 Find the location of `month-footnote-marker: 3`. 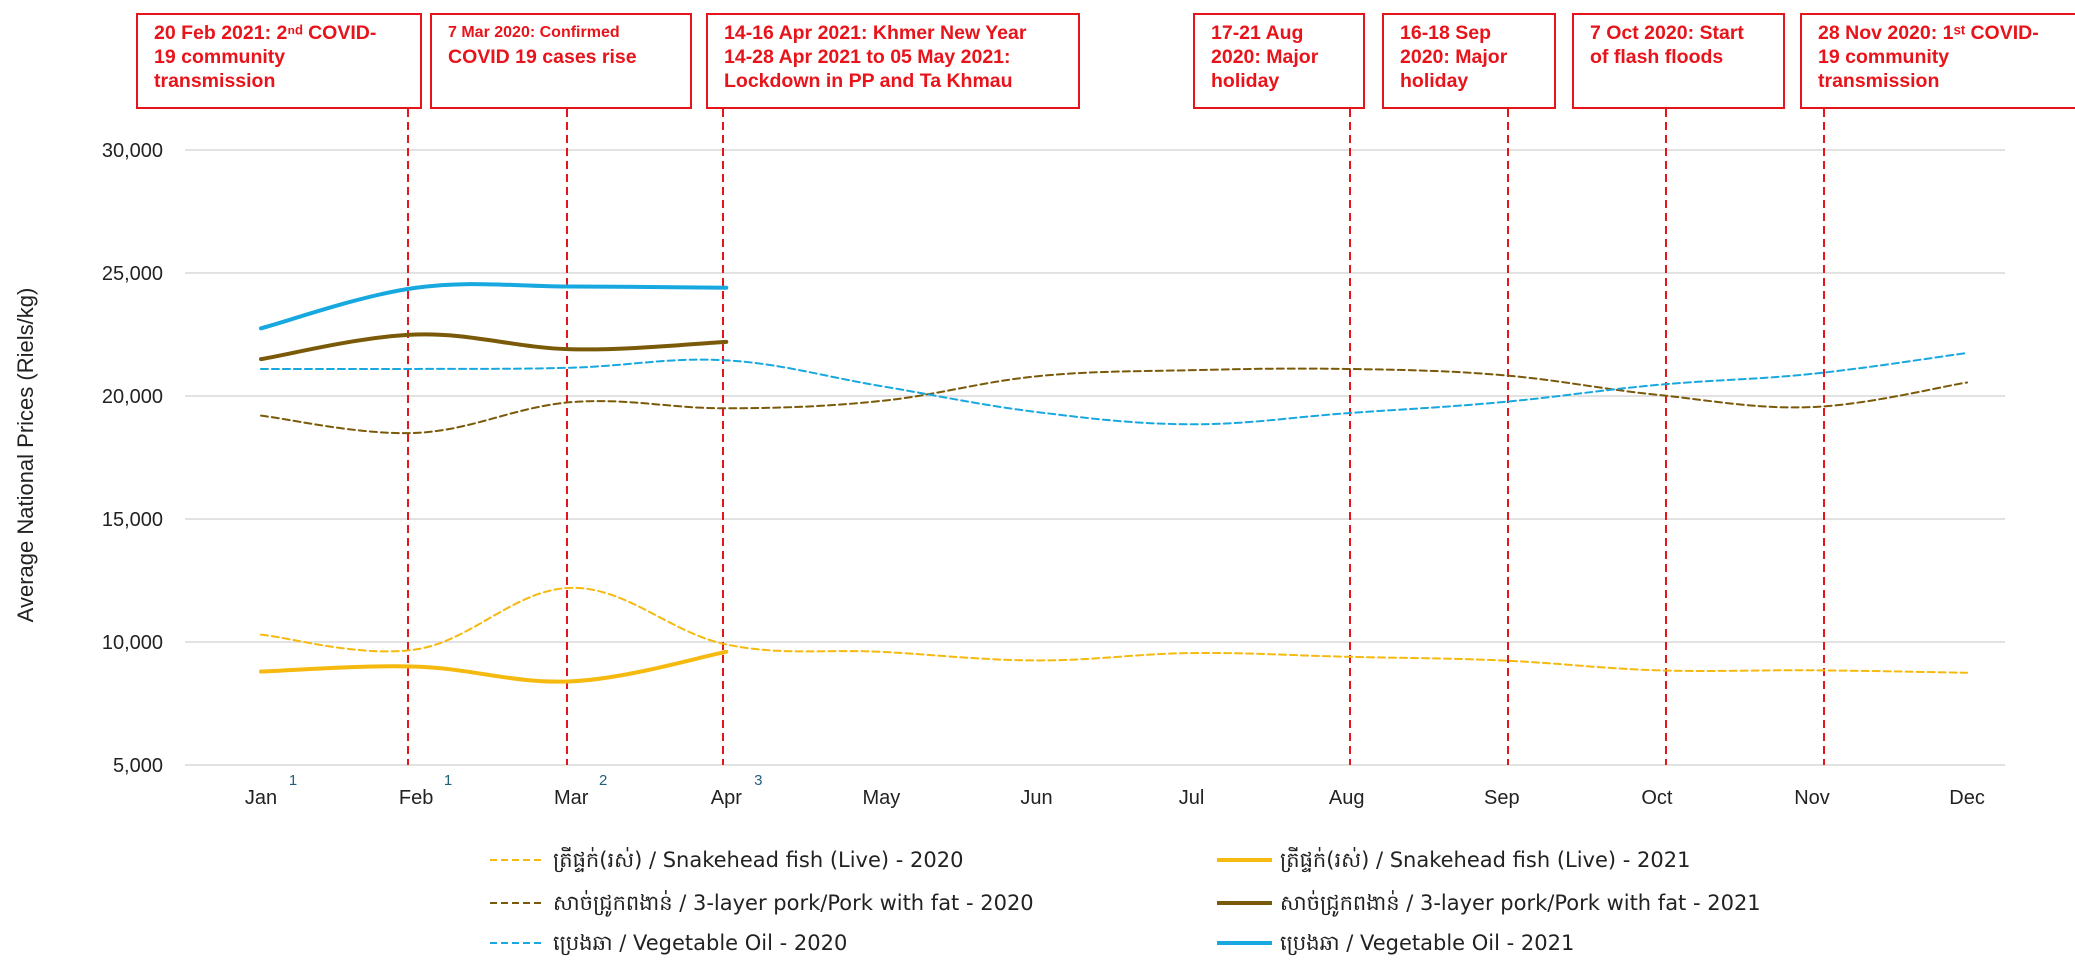

month-footnote-marker: 3 is located at coordinates (758, 780).